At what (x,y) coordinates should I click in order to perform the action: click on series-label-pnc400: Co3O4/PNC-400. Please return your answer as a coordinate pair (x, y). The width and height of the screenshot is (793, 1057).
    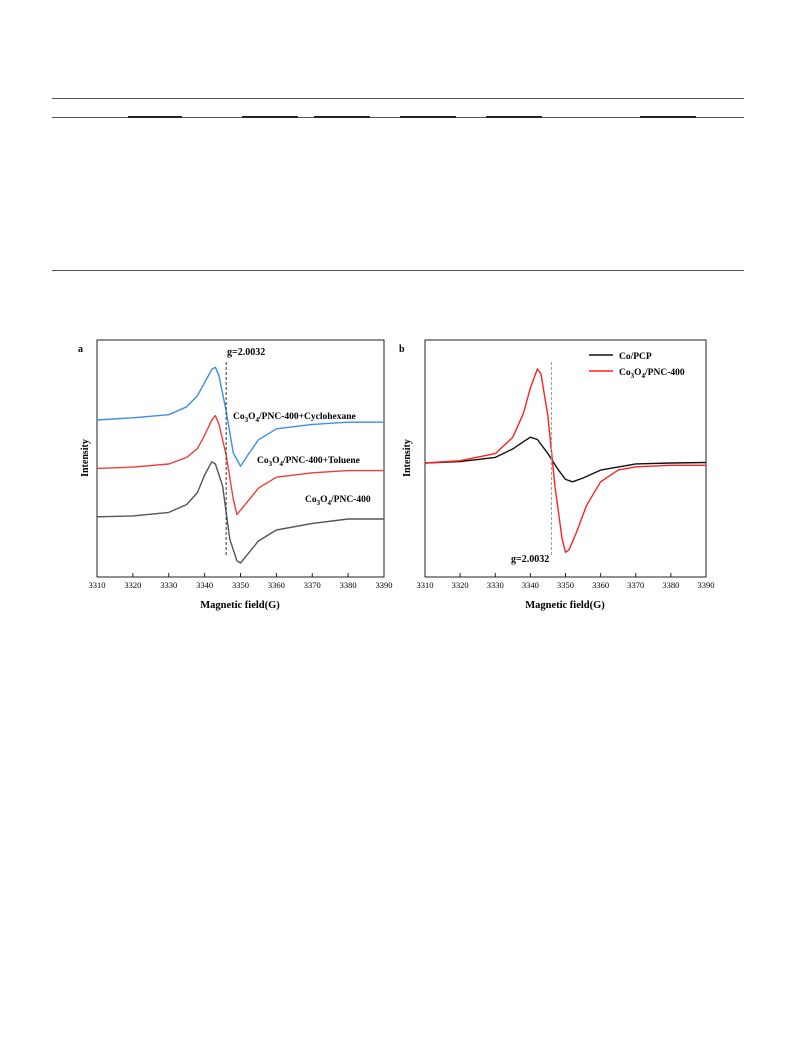
    Looking at the image, I should click on (338, 501).